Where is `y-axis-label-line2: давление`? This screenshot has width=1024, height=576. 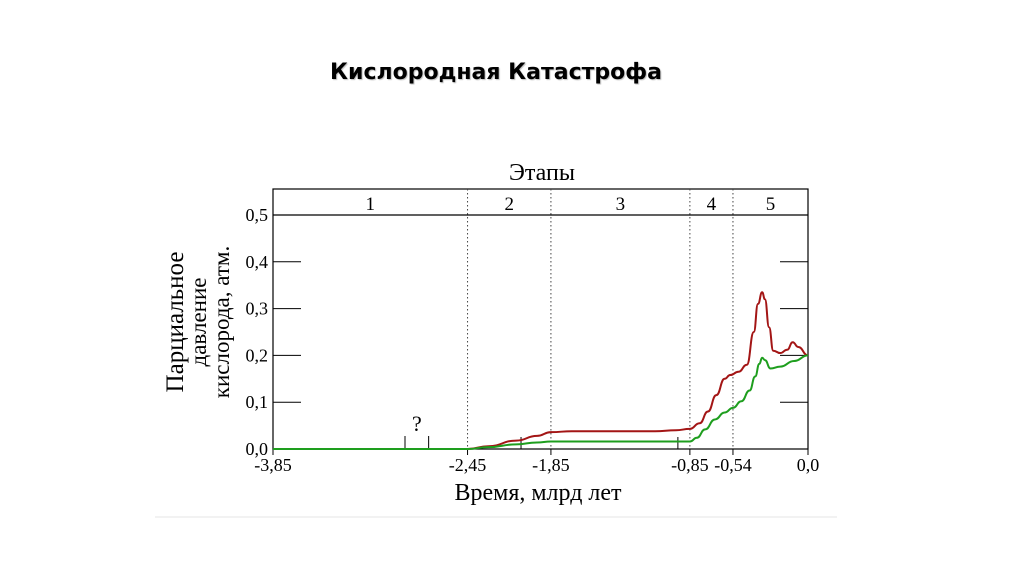
y-axis-label-line2: давление is located at coordinates (198, 322).